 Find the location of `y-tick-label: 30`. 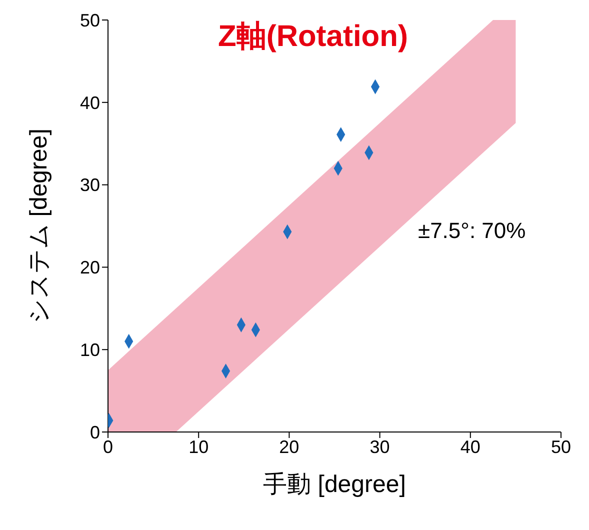

y-tick-label: 30 is located at coordinates (90, 185).